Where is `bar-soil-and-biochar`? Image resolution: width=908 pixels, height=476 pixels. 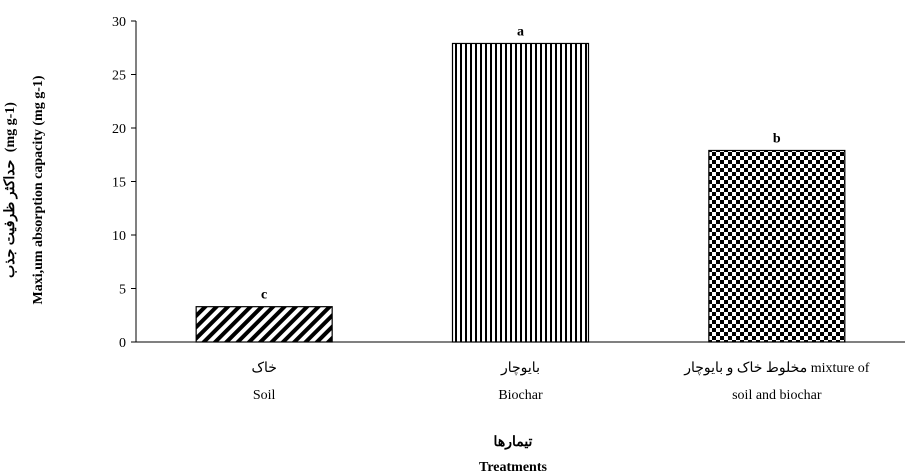
bar-soil-and-biochar is located at coordinates (777, 246).